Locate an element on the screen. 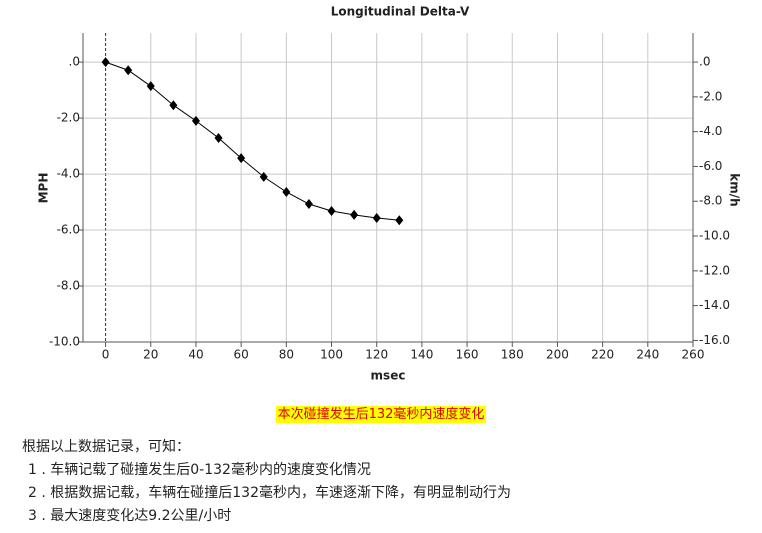  x-tick-label: 100 is located at coordinates (331, 355).